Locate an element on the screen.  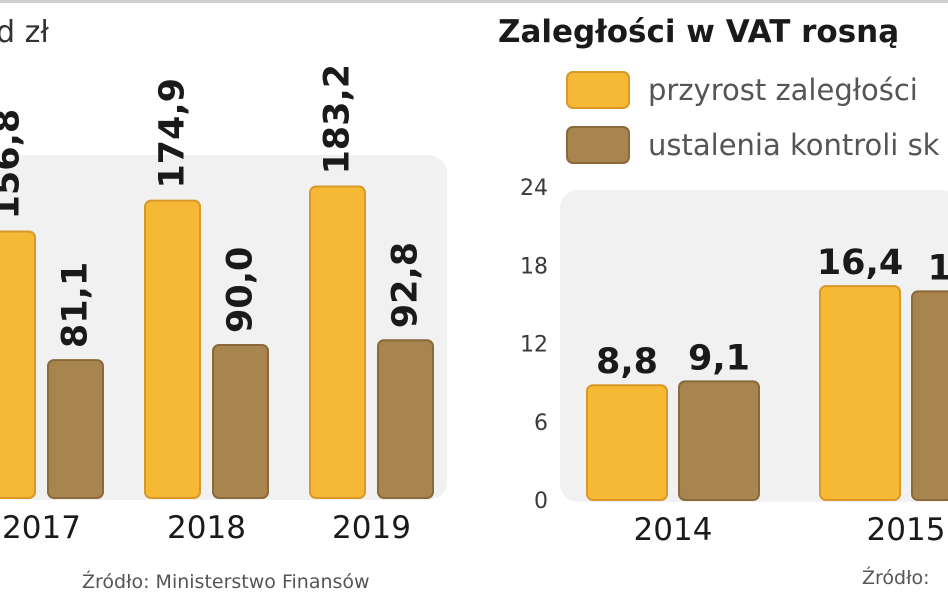
left-value-label-s1-2018: 90,0 is located at coordinates (241, 290).